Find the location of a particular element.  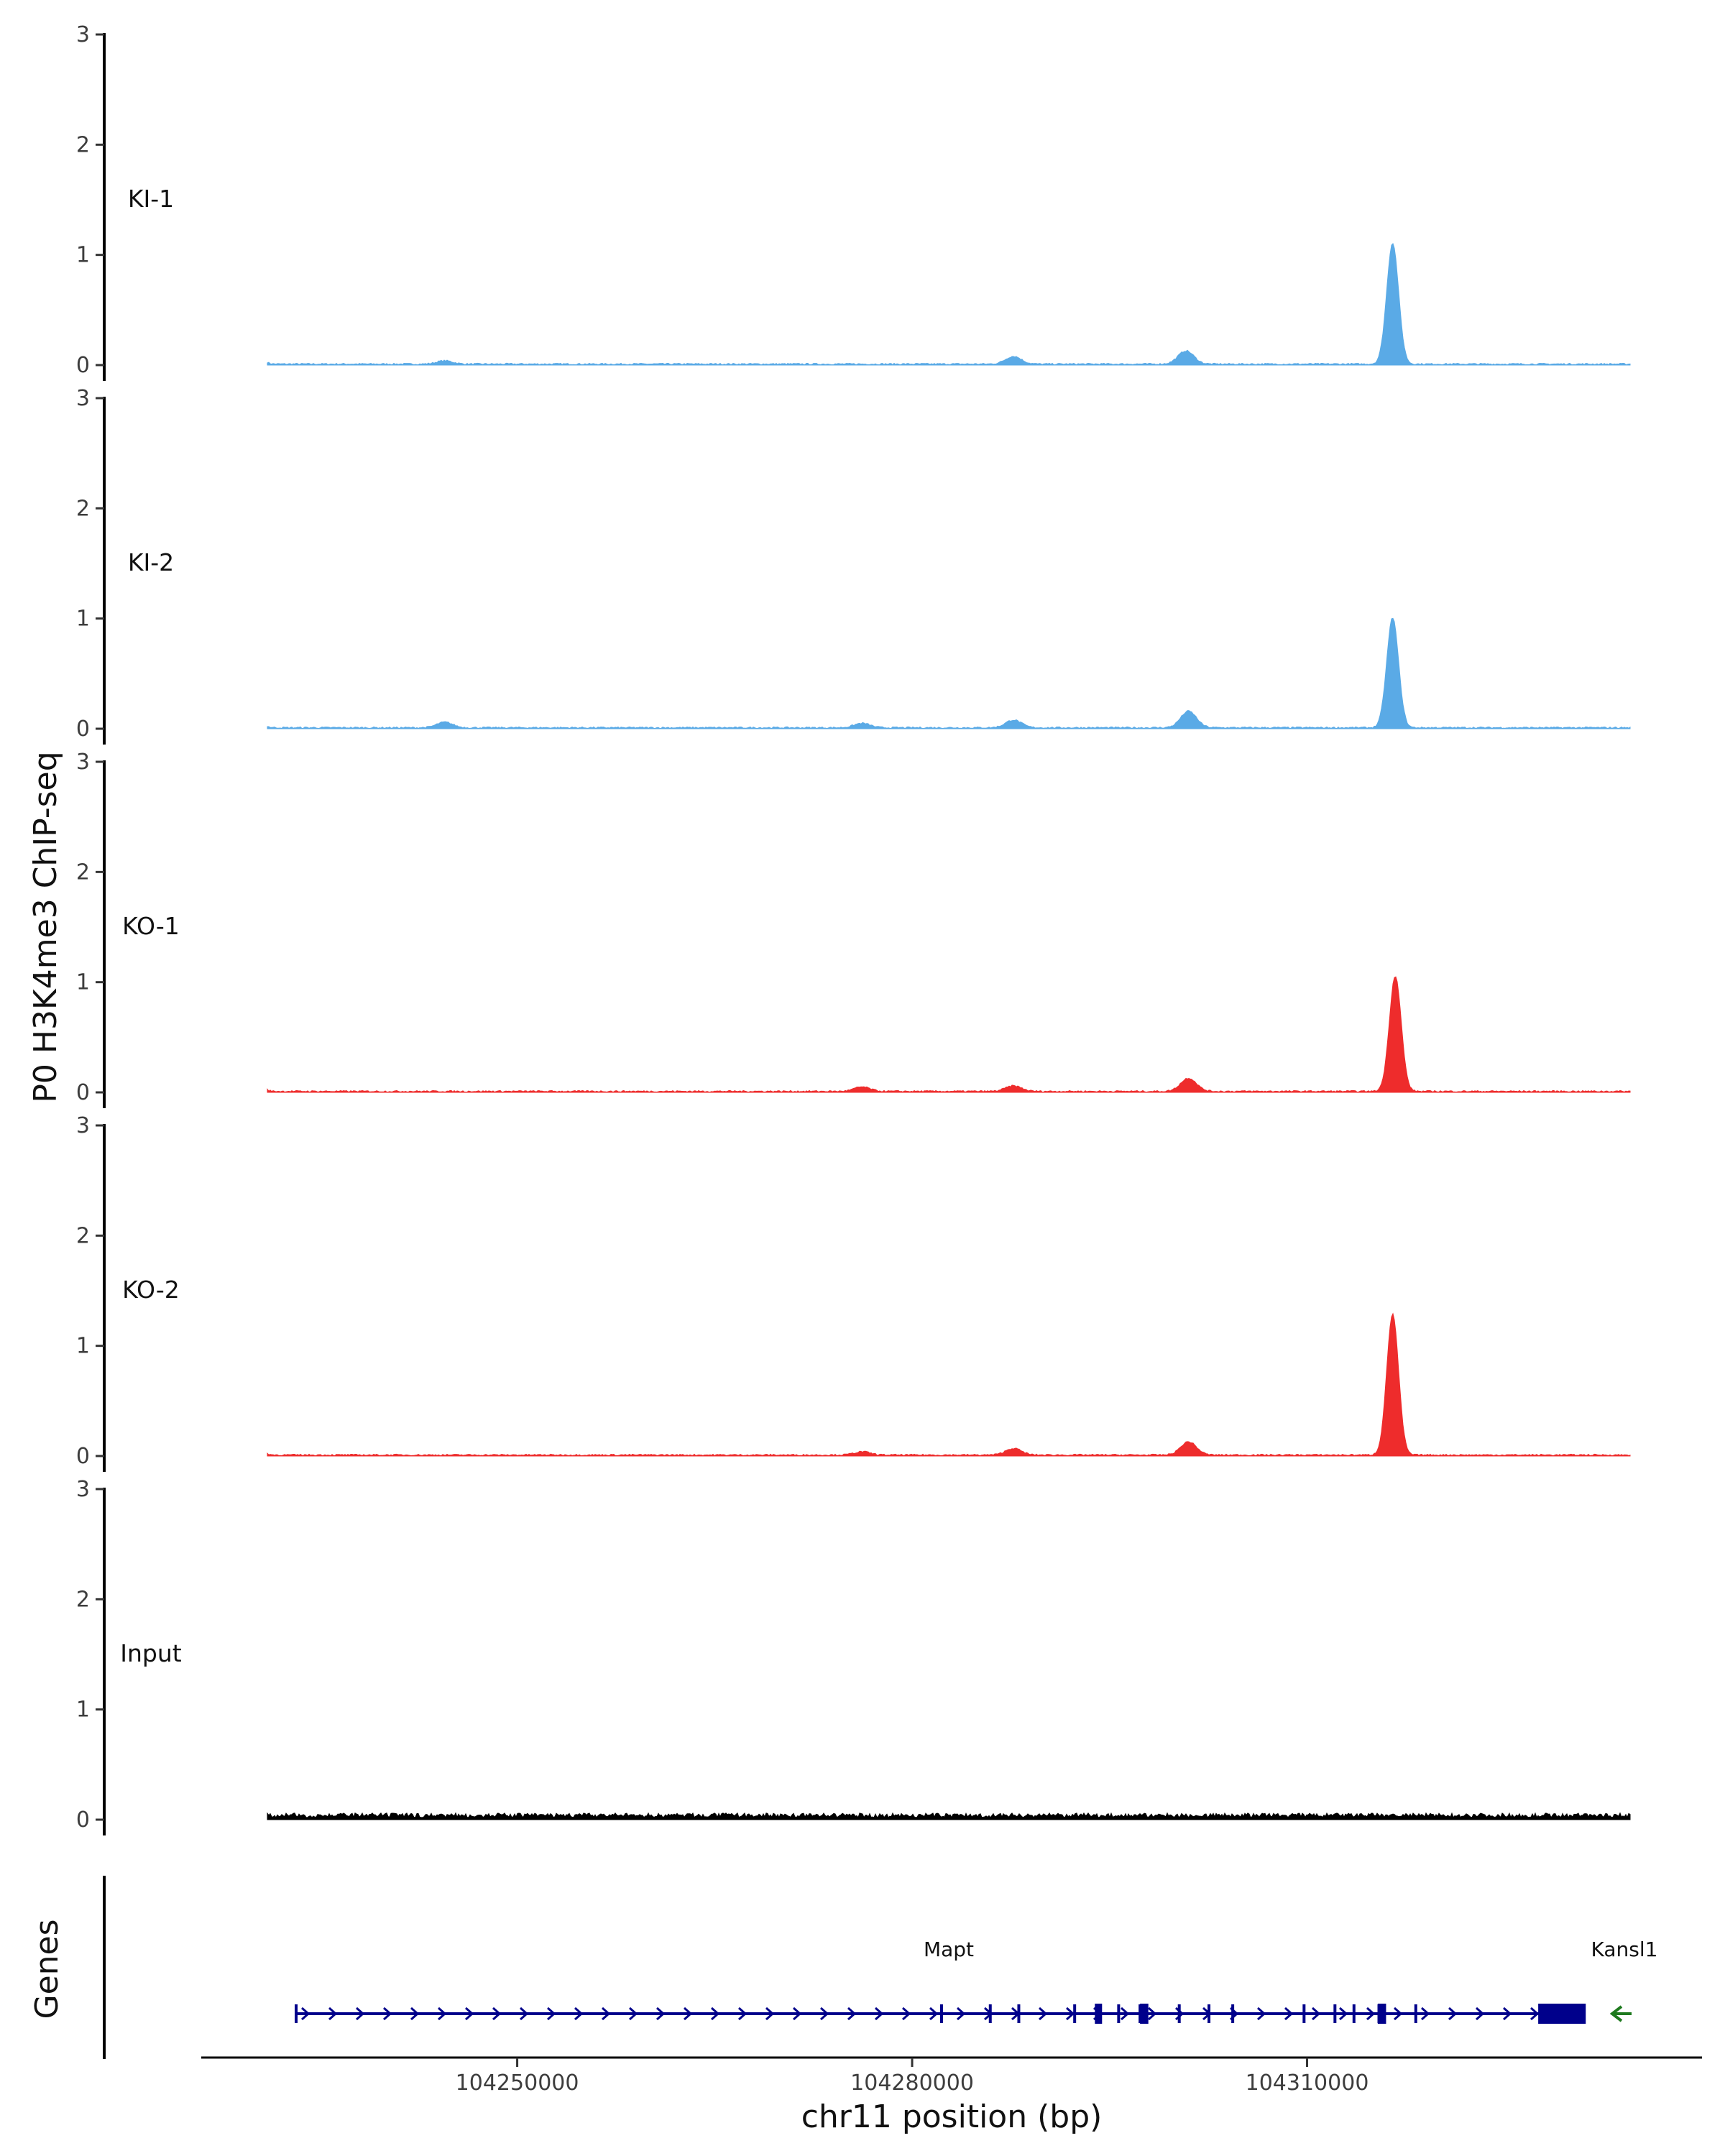

track-input: 0 1 2 3 Input is located at coordinates (853, 1656).